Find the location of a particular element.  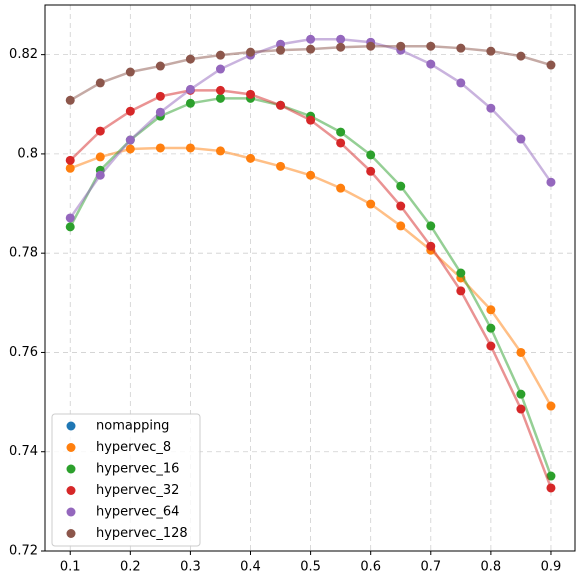

x-tick-label: 0.4 is located at coordinates (250, 567).